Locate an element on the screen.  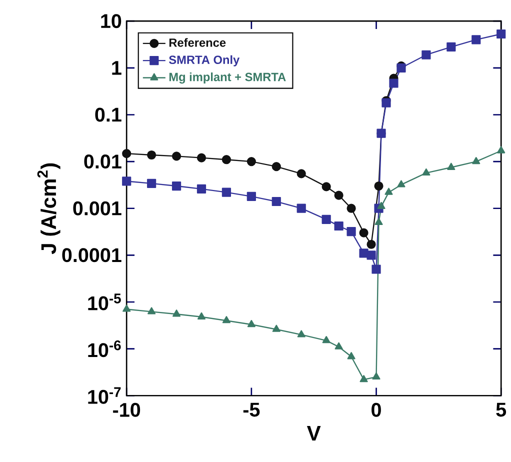
legend-label: SMRTA Only is located at coordinates (204, 61).